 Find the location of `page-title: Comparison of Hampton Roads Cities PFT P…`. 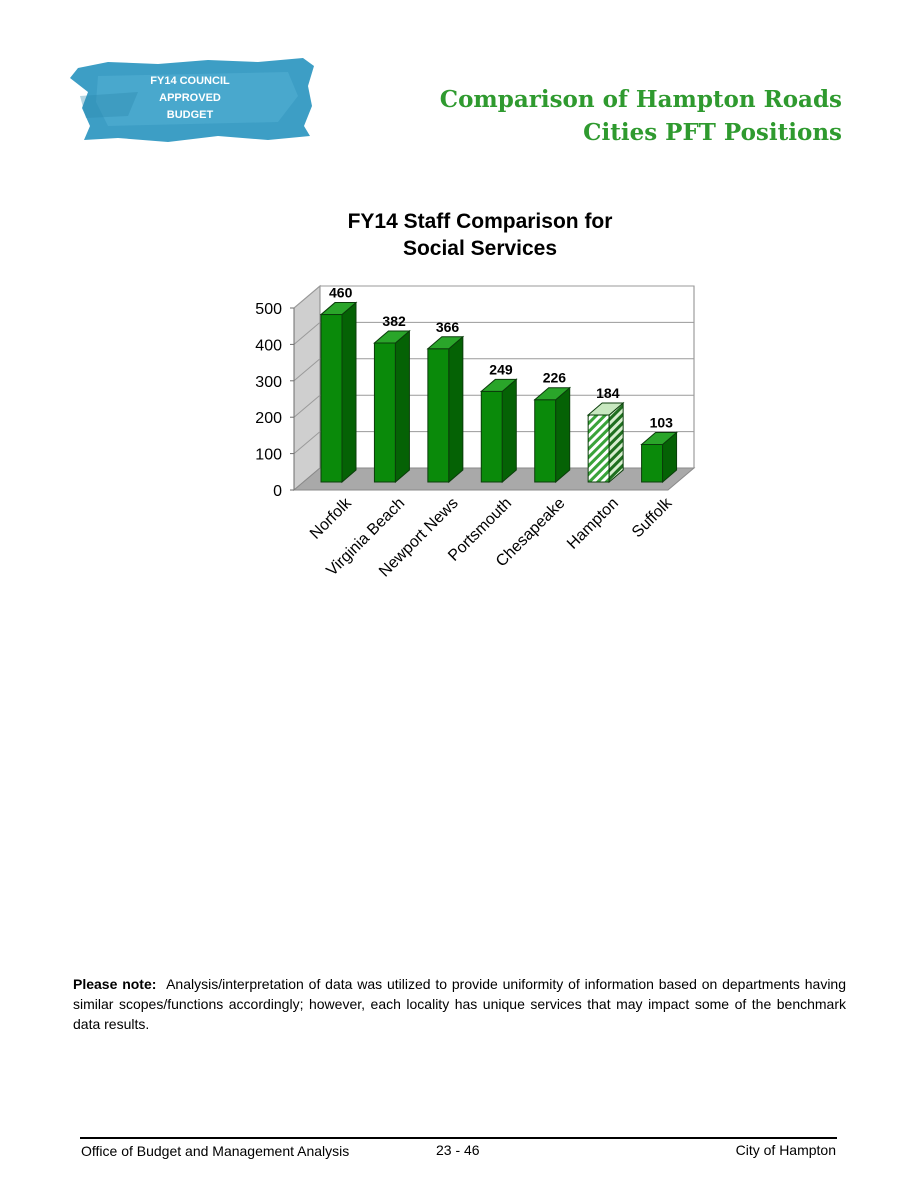

page-title: Comparison of Hampton Roads Cities PFT P… is located at coordinates (641, 116).